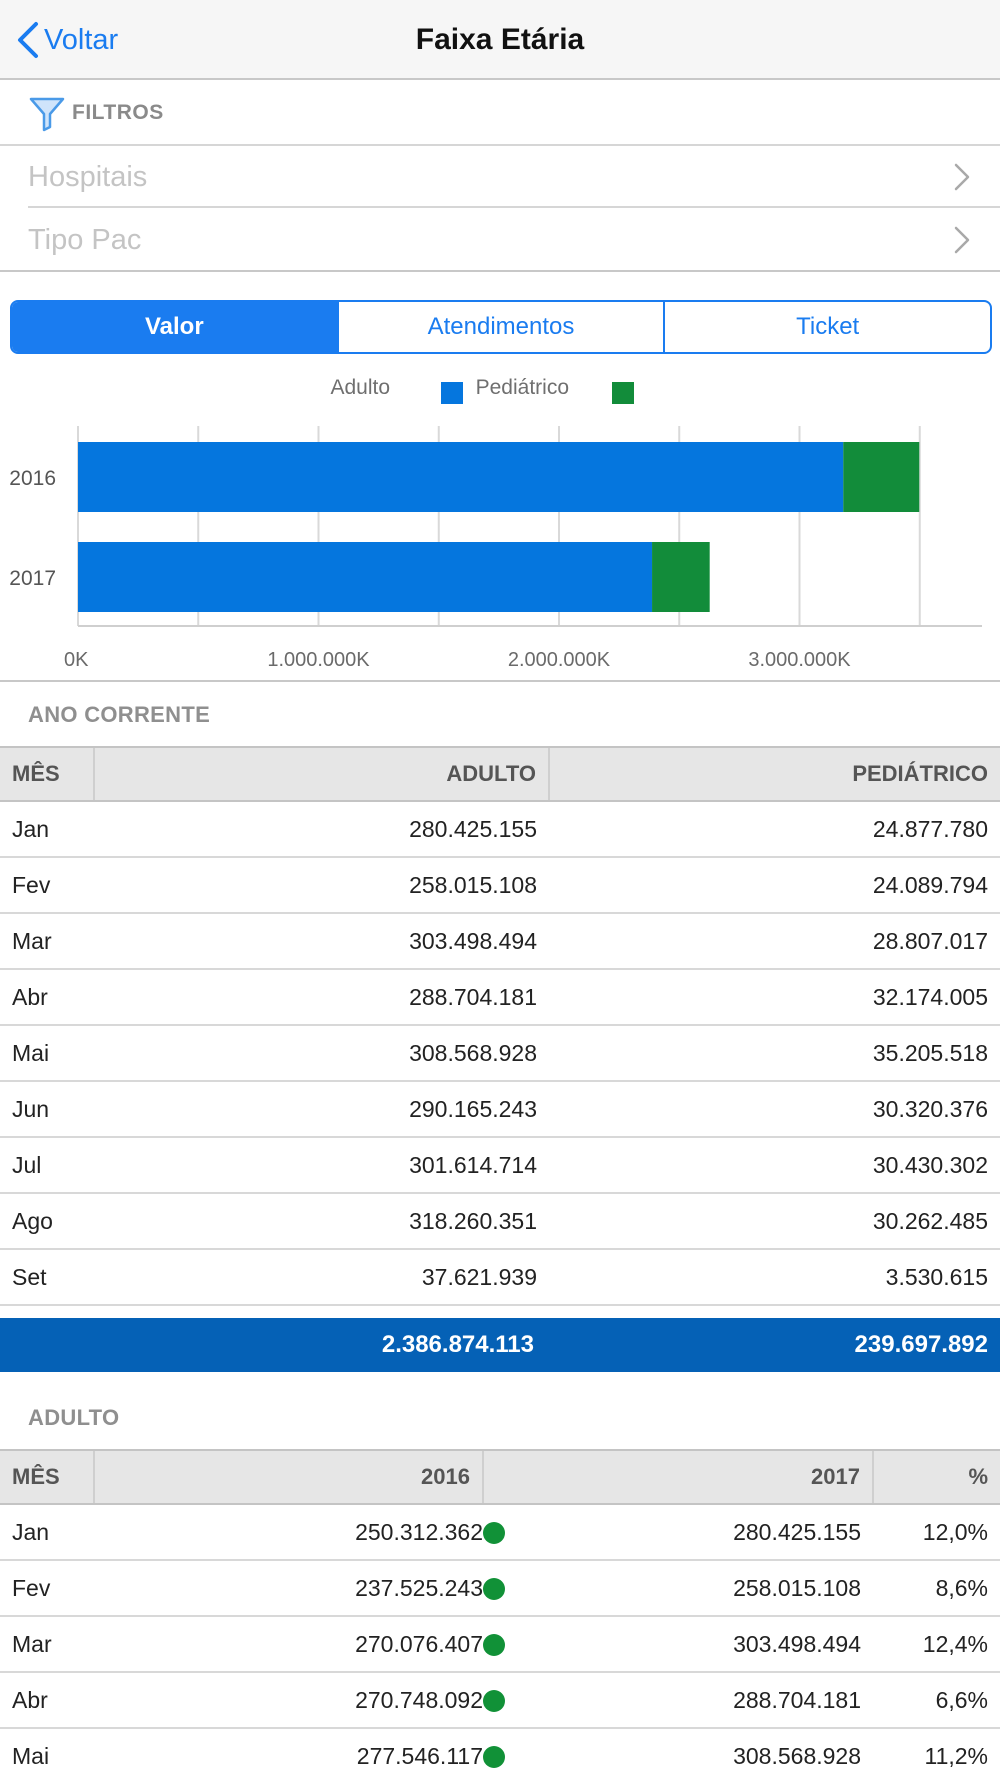  I want to click on table-row: Mar 270.076.407 303.498.494 12,4%, so click(500, 1644).